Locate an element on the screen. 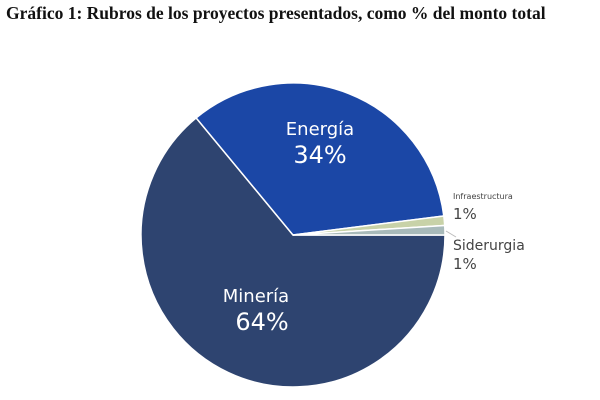  slice-name-energia: Energía is located at coordinates (320, 129).